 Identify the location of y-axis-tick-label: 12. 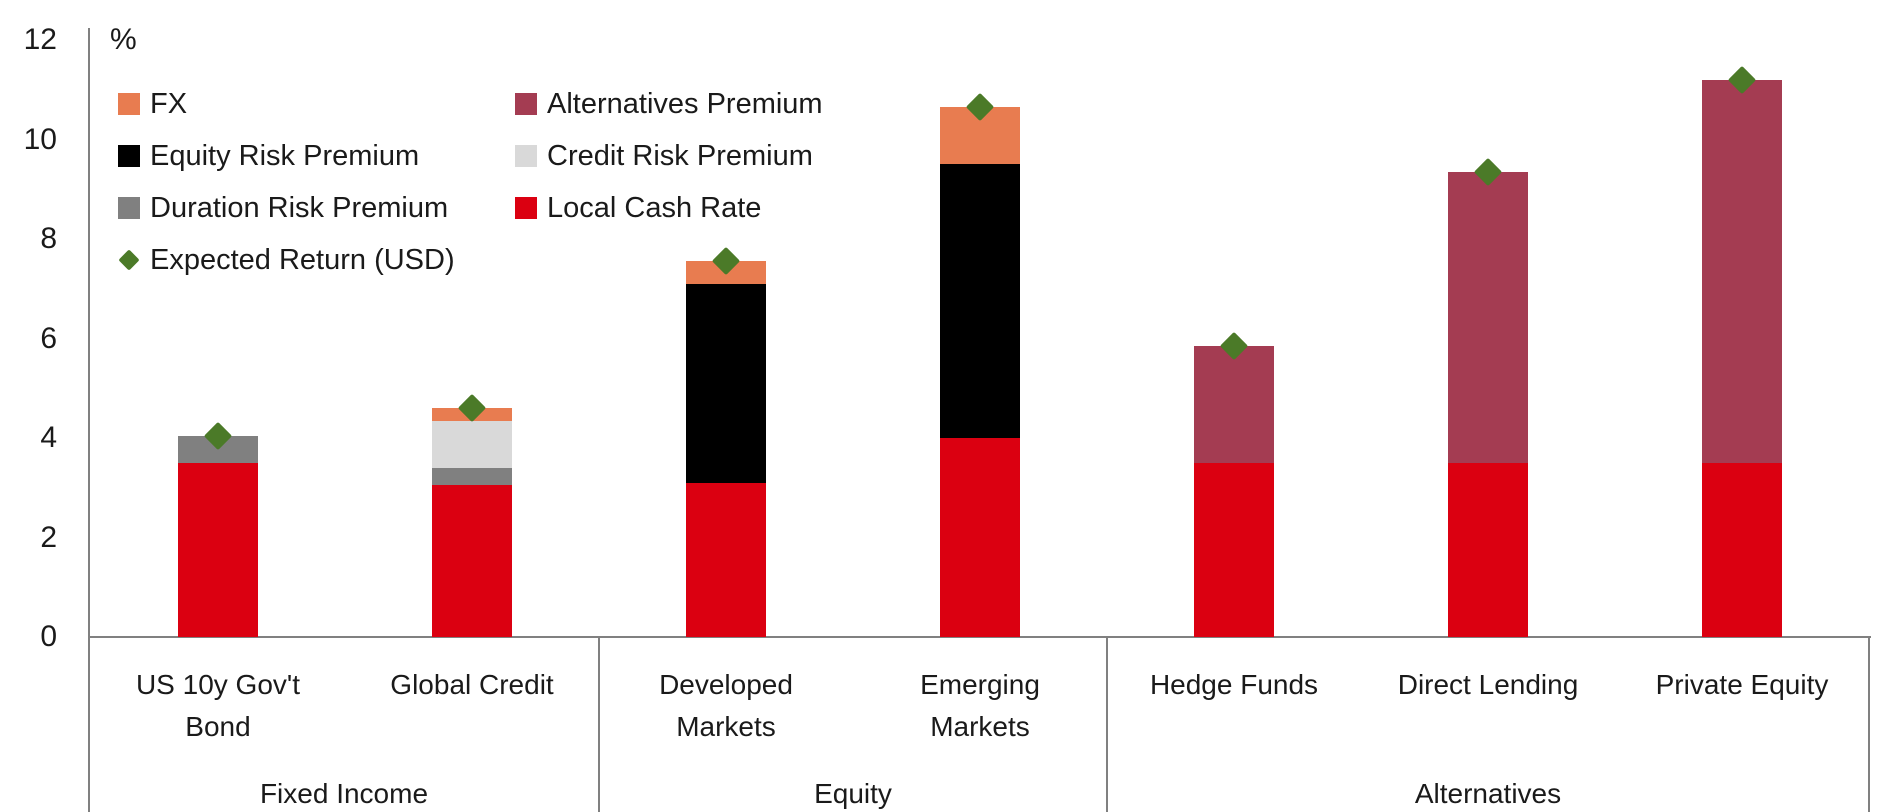
(40, 39).